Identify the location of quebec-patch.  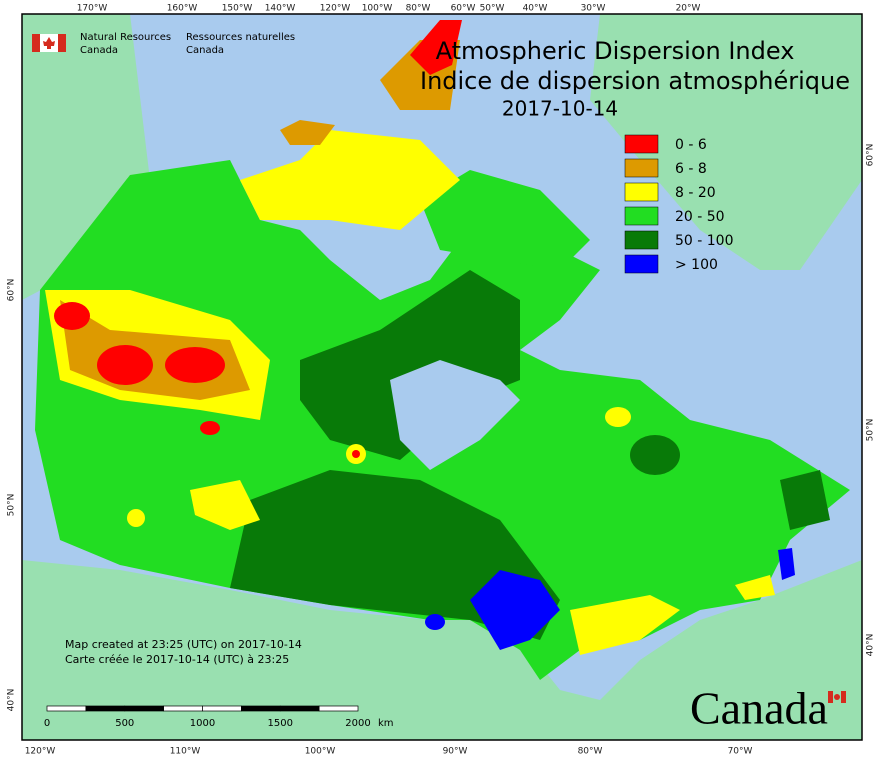
(655, 455).